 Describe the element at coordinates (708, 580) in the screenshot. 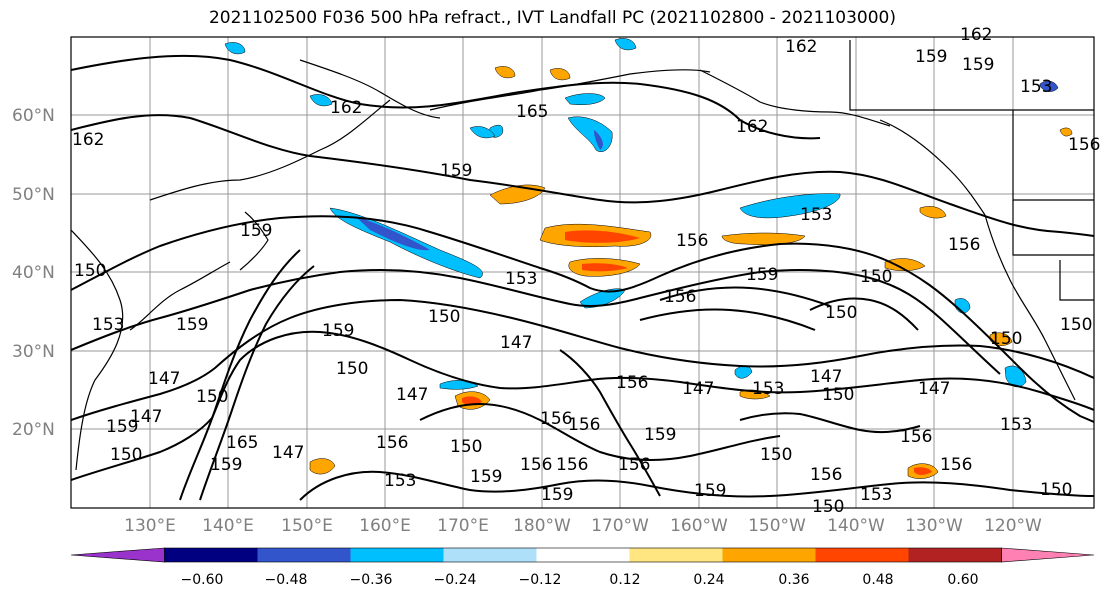

I see `colorbar-tick: 0.24` at that location.